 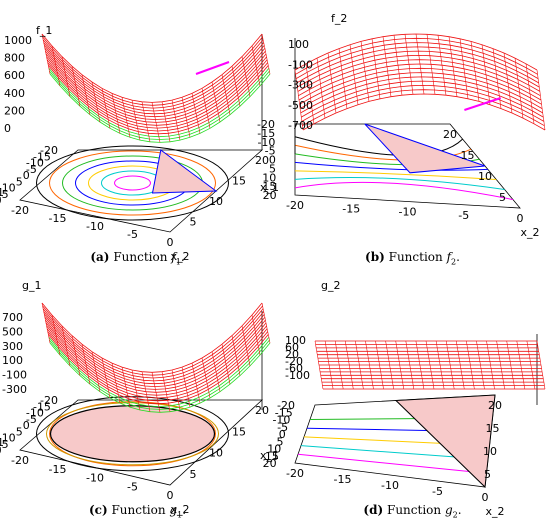 What do you see at coordinates (137, 511) in the screenshot?
I see `caption-c: (c) Function g1.` at bounding box center [137, 511].